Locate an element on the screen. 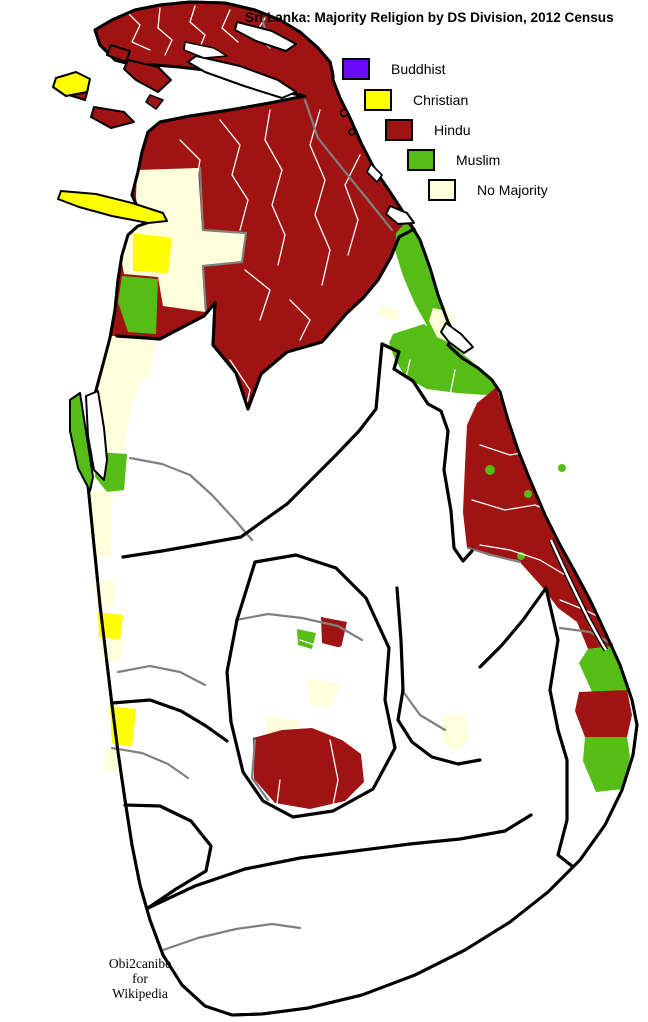 The width and height of the screenshot is (648, 1022). jaffna-lagoon is located at coordinates (242, 77).